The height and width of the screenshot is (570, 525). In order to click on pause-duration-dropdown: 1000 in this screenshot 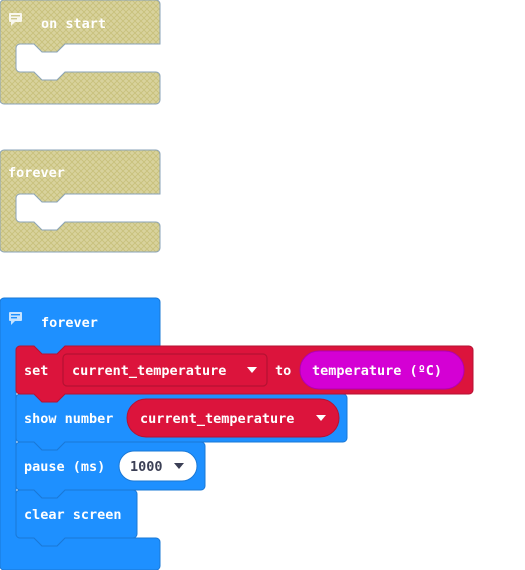, I will do `click(158, 466)`.